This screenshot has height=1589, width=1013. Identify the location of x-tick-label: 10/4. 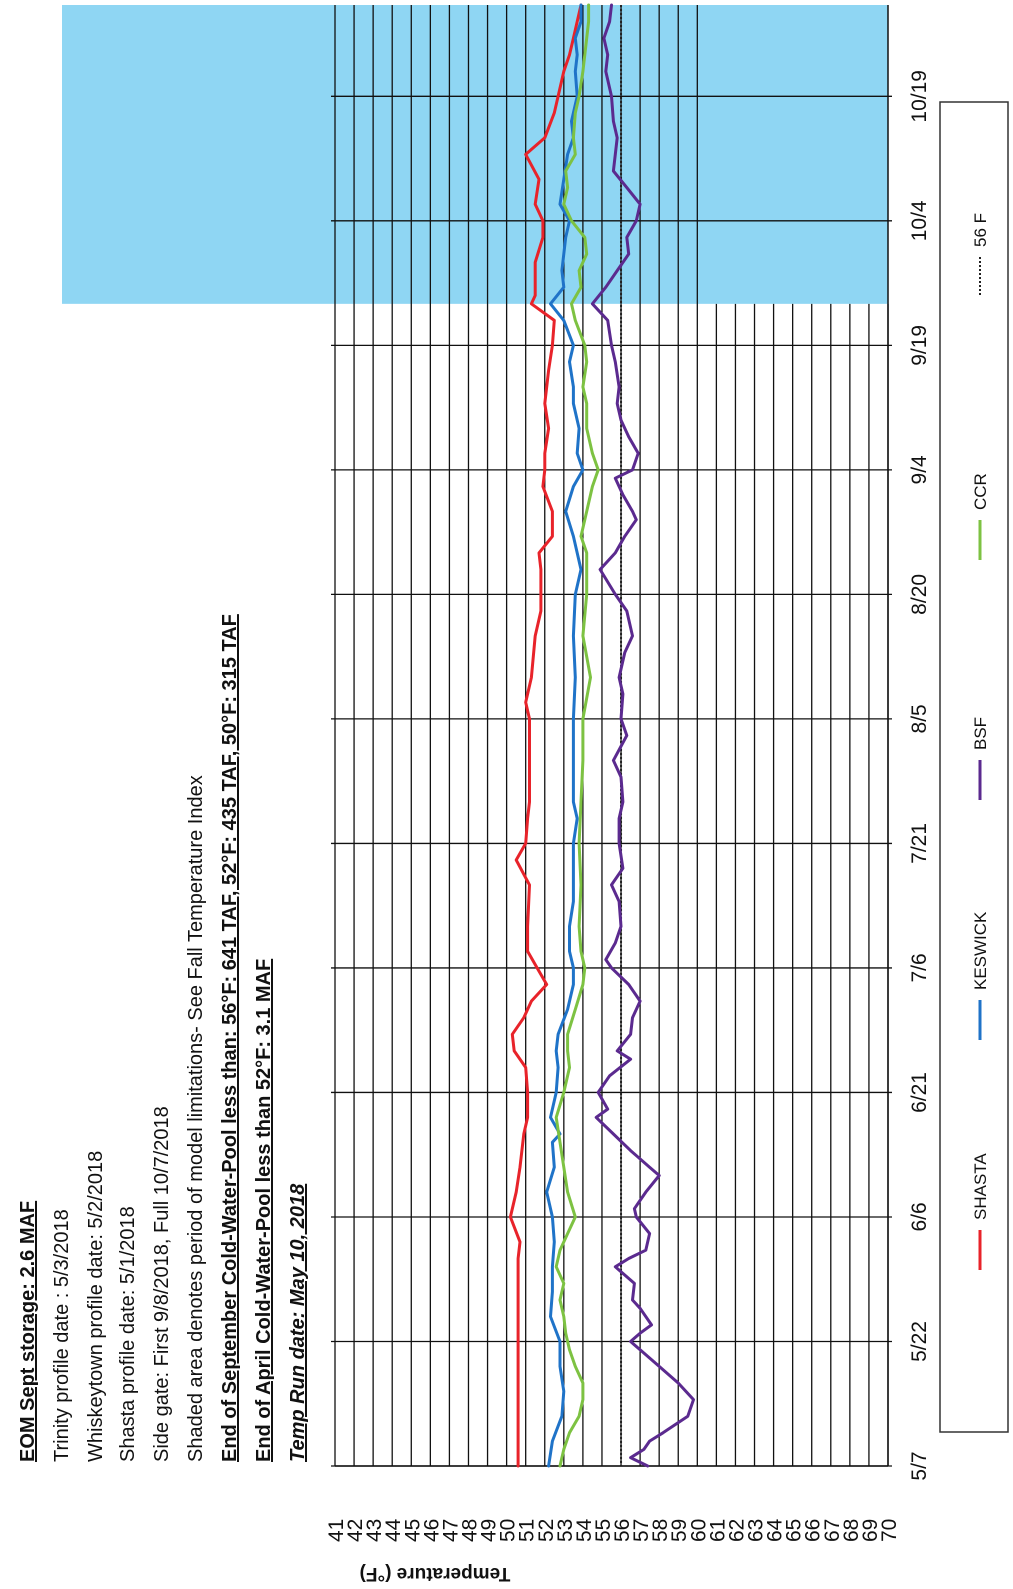
(919, 220).